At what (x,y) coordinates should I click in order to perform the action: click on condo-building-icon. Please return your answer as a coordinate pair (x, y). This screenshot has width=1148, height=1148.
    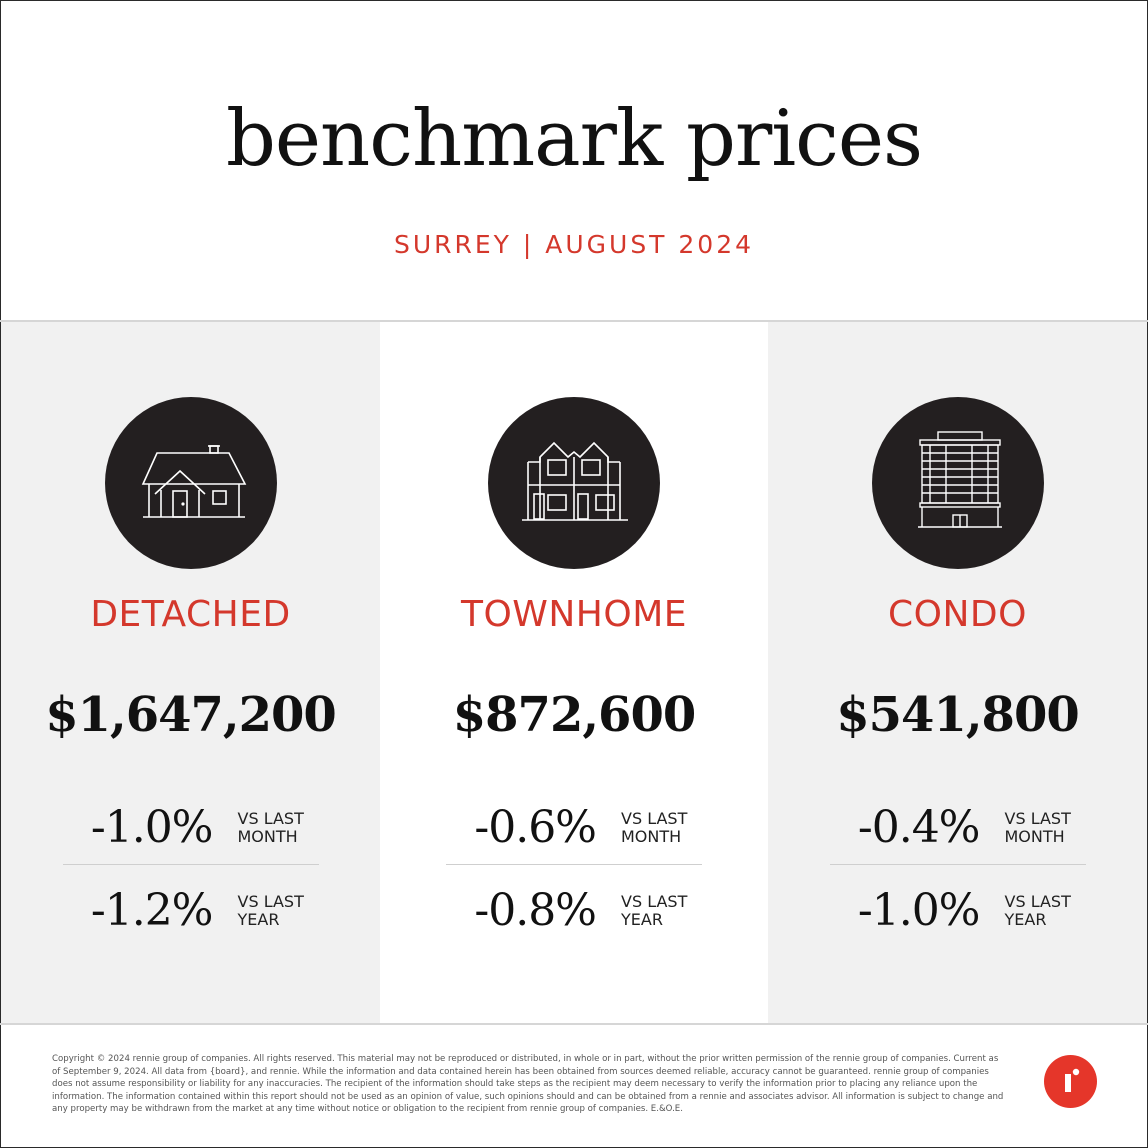
    Looking at the image, I should click on (957, 483).